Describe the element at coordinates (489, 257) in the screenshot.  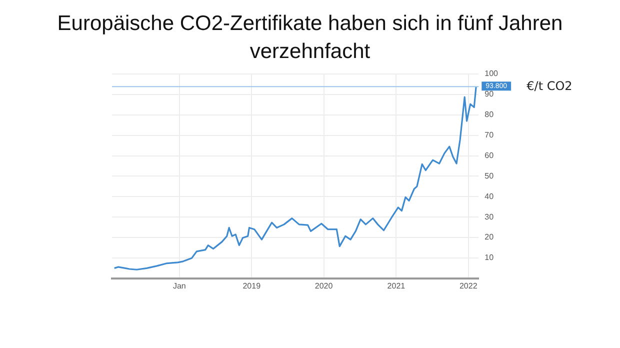
I see `y-tick-label: 10` at that location.